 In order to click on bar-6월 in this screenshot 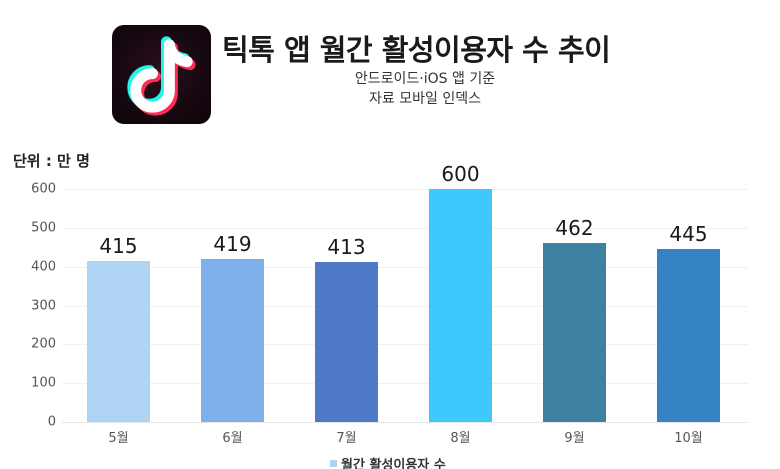, I will do `click(232, 340)`.